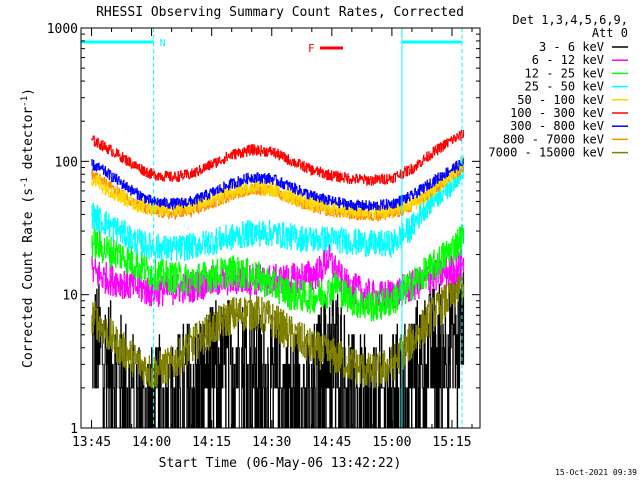 The width and height of the screenshot is (640, 484). Describe the element at coordinates (610, 33) in the screenshot. I see `legend-header-line2: Att 0` at that location.